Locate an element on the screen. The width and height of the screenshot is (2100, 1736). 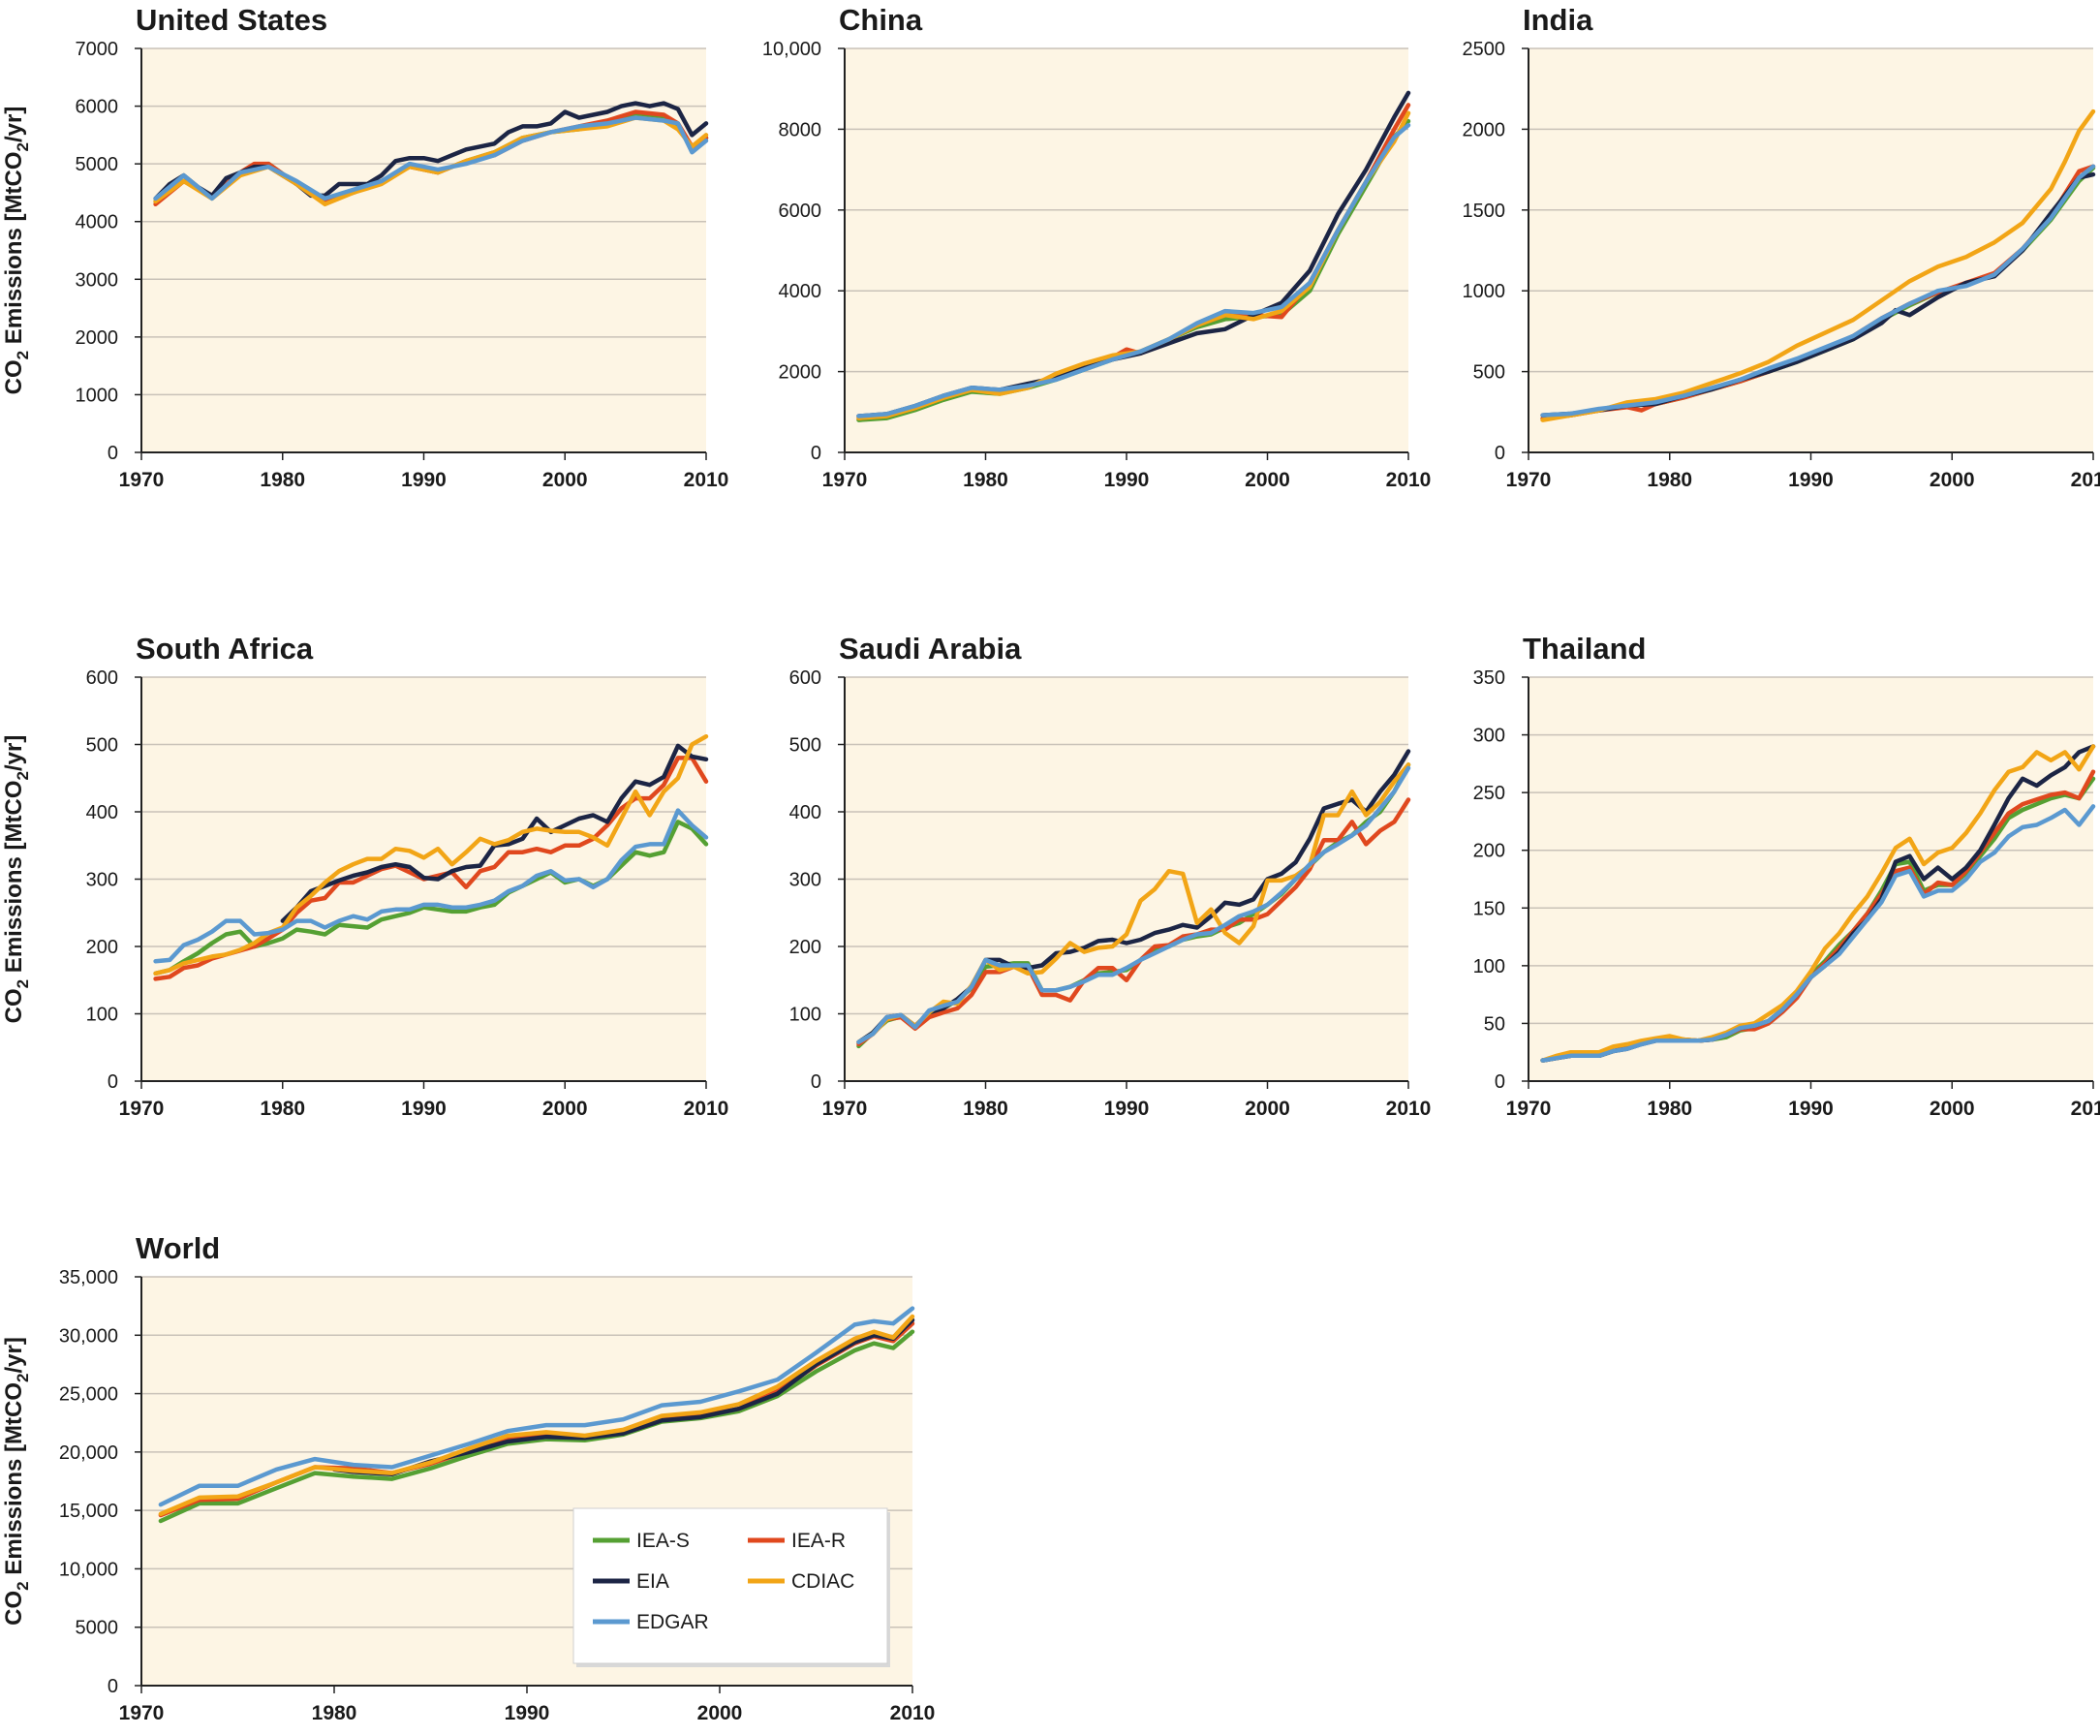
panel-title: World is located at coordinates (178, 1248).